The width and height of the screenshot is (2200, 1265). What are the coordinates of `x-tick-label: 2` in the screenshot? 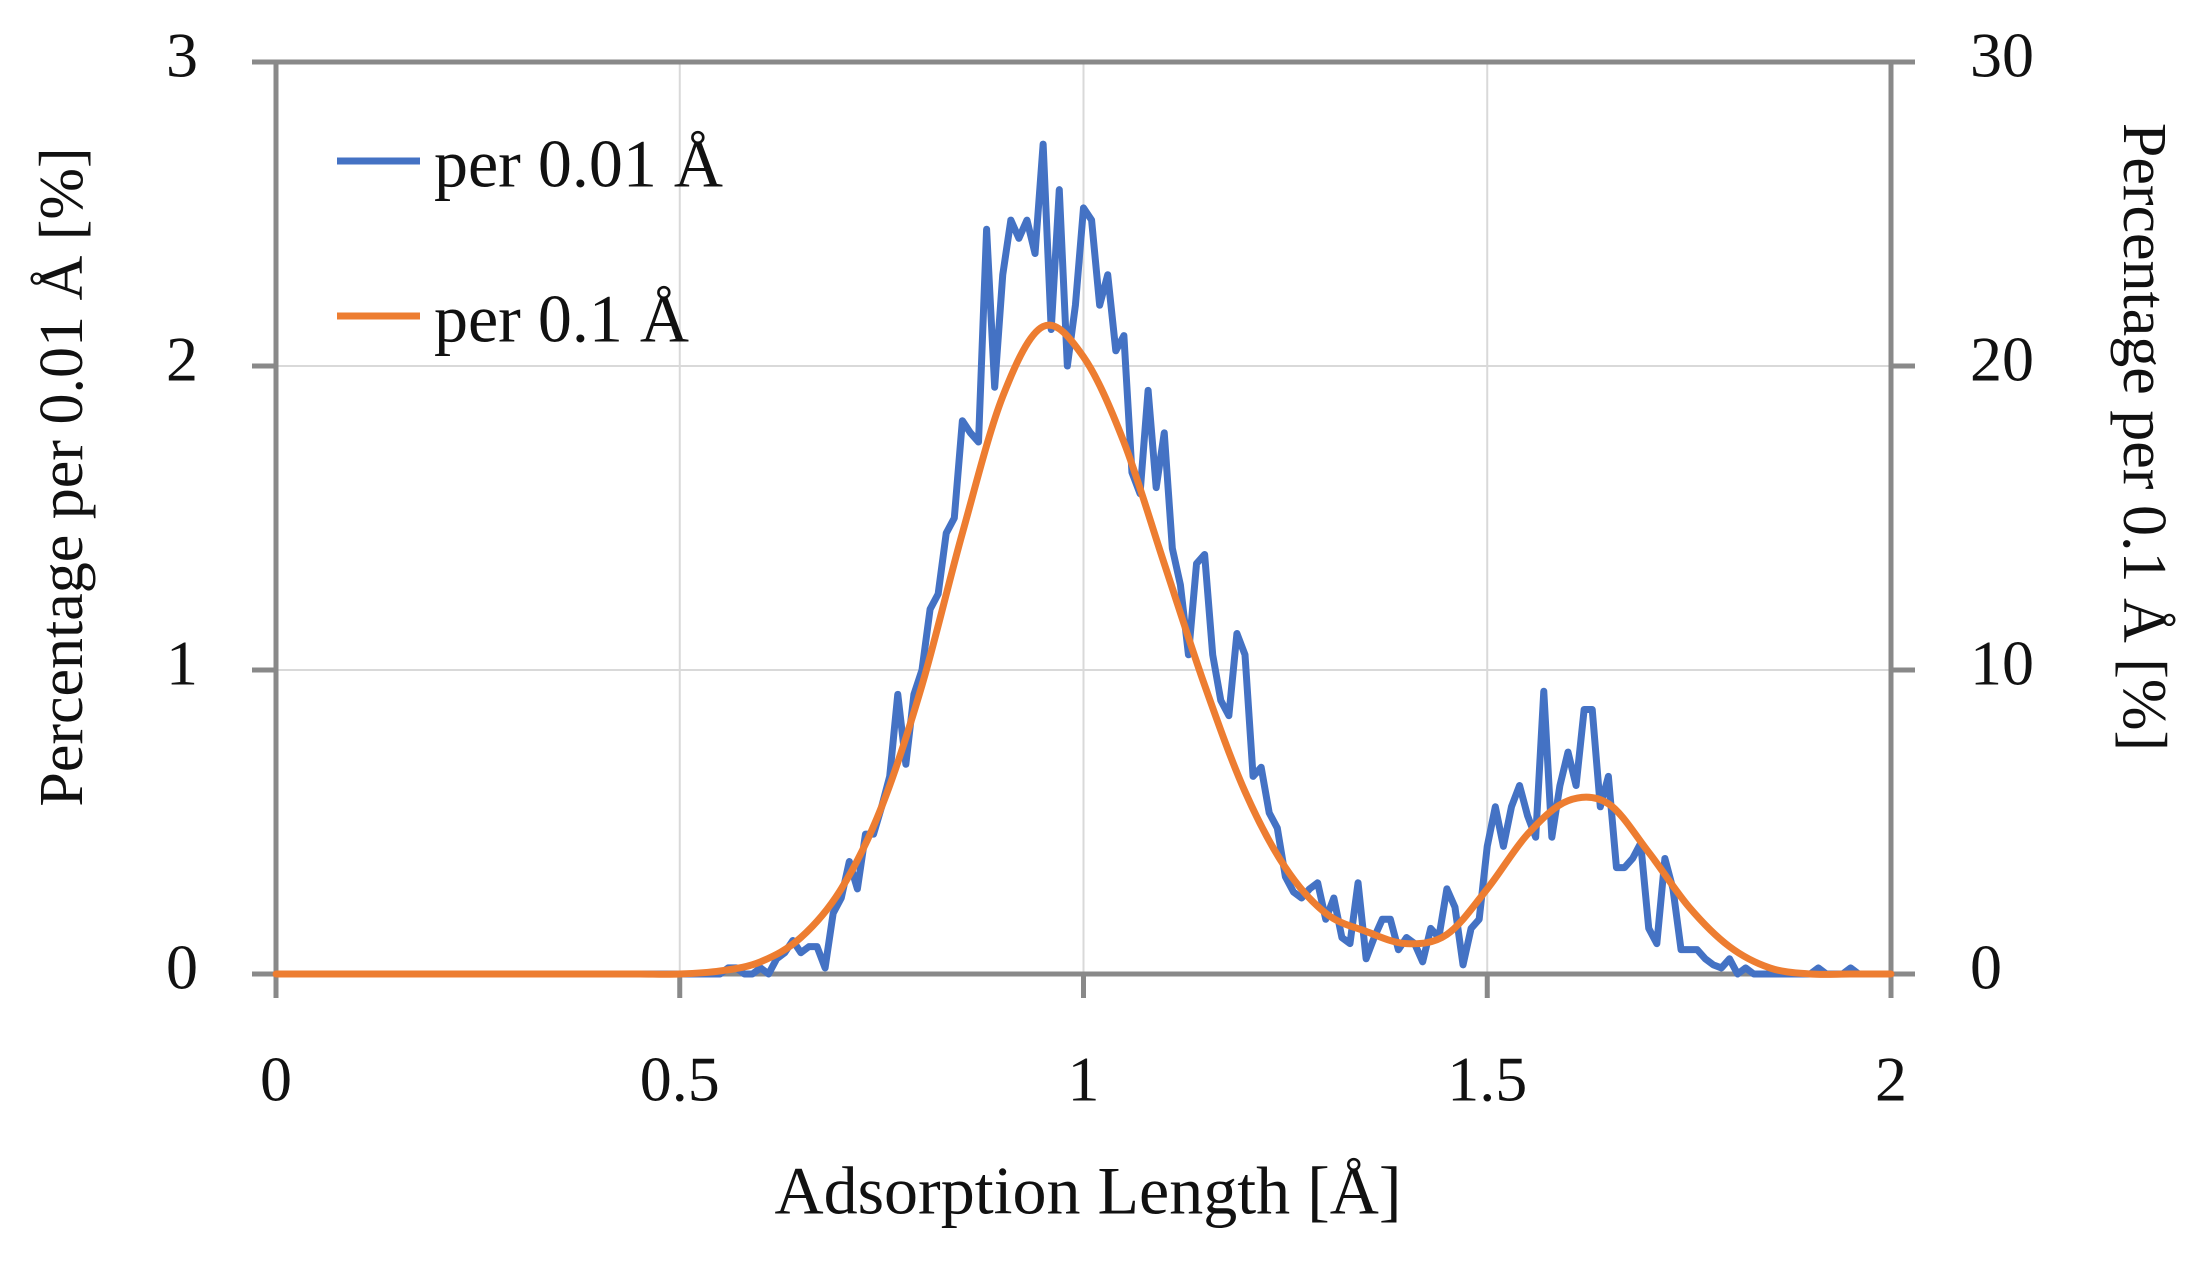 It's located at (1891, 1079).